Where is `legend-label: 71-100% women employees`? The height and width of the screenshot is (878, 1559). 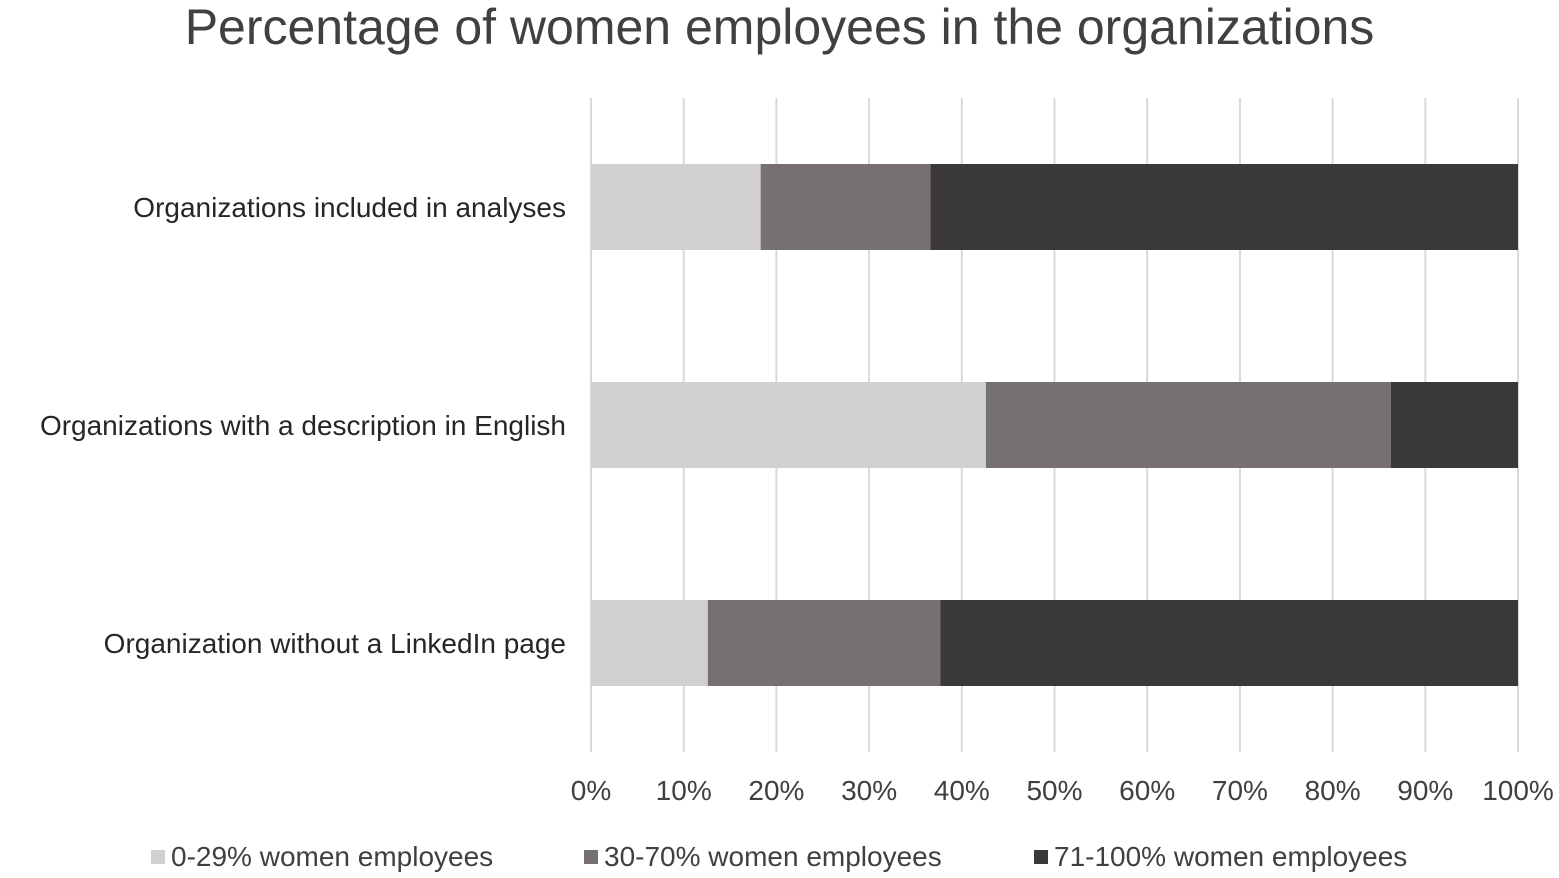 legend-label: 71-100% women employees is located at coordinates (1230, 856).